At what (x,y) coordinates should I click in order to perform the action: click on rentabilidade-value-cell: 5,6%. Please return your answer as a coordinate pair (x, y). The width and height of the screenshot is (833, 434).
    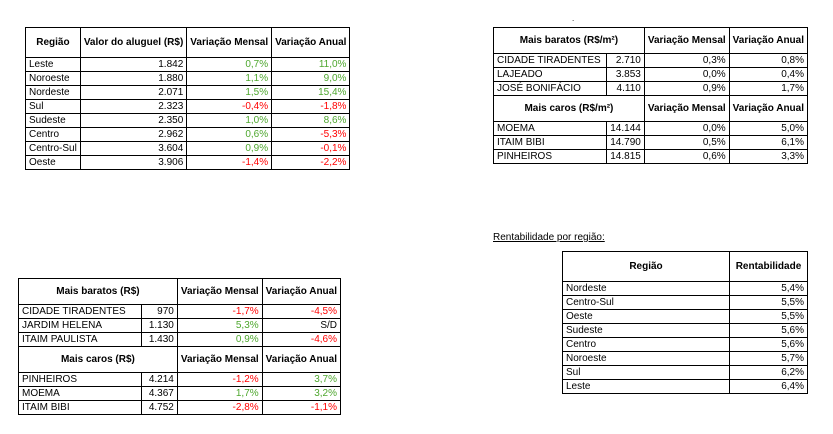
    Looking at the image, I should click on (768, 330).